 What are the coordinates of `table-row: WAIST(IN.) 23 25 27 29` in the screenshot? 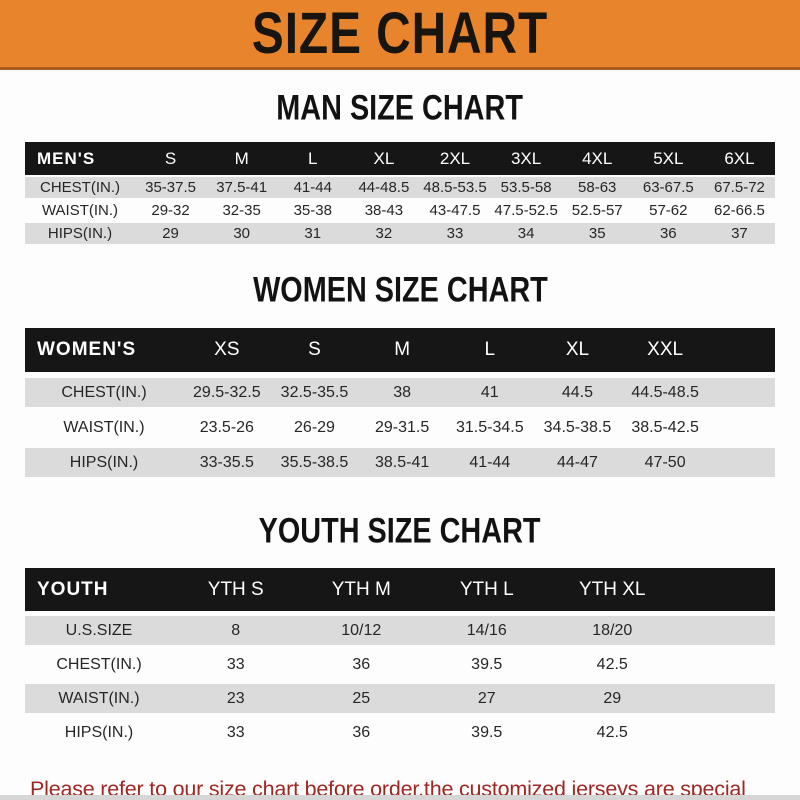 It's located at (400, 698).